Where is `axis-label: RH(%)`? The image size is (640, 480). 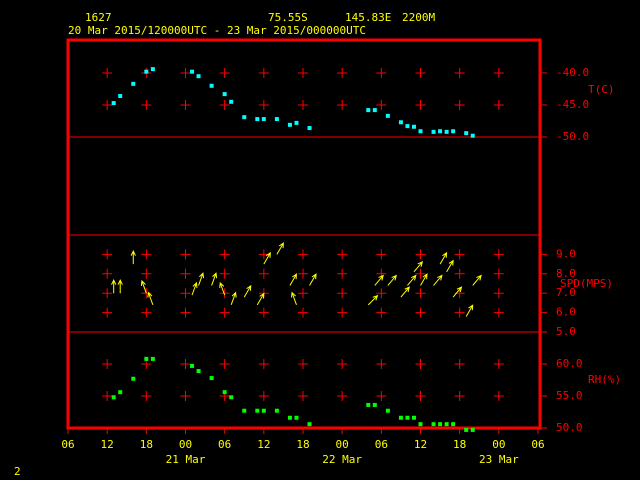 axis-label: RH(%) is located at coordinates (604, 379).